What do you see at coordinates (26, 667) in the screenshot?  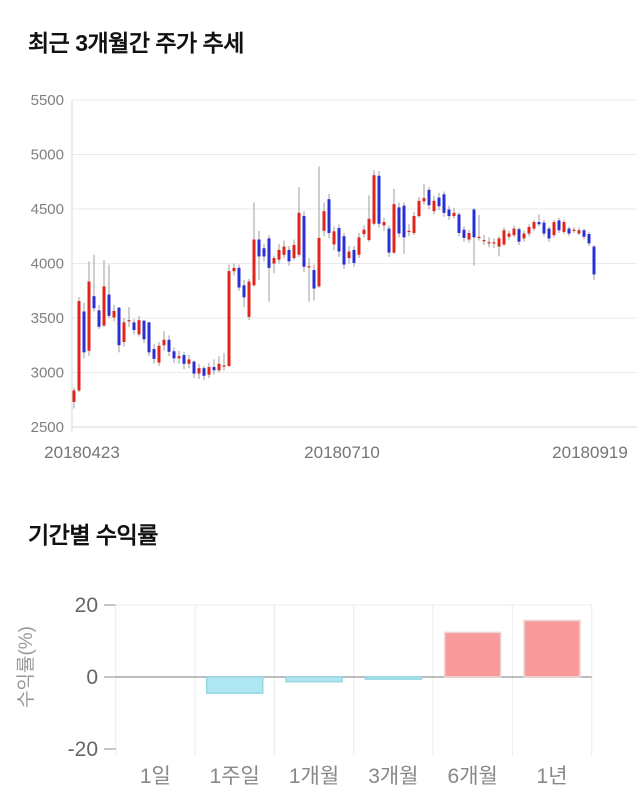 I see `y-axis-label: 수익률(%)` at bounding box center [26, 667].